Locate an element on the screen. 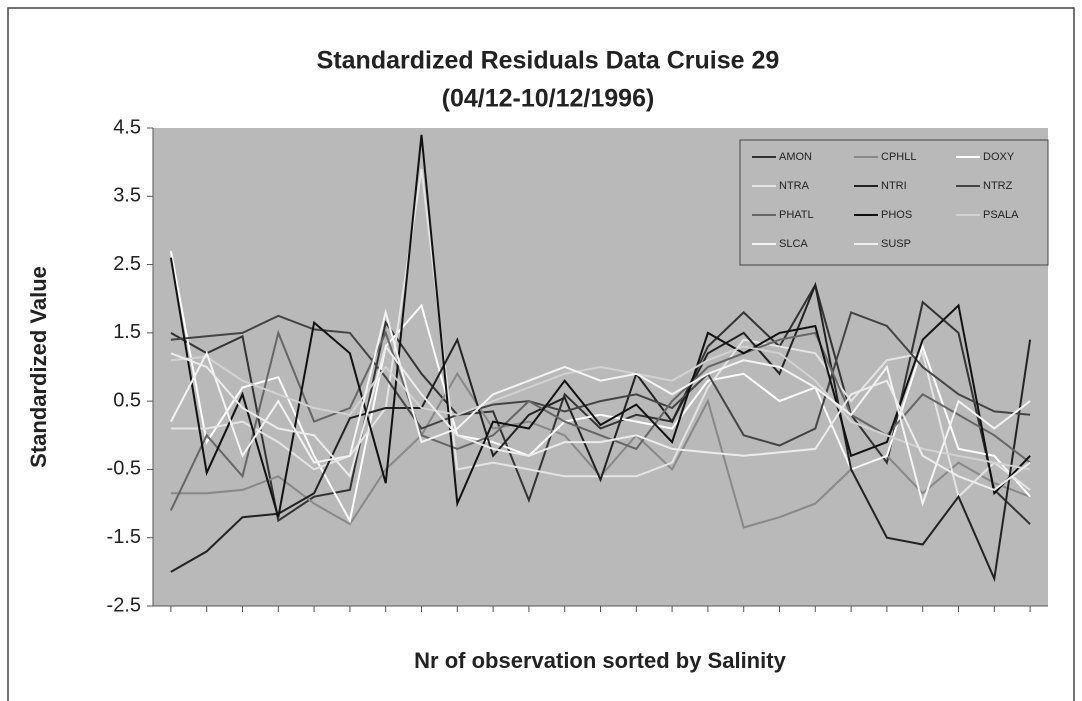 This screenshot has width=1082, height=701. legend-label: PSALA is located at coordinates (1001, 215).